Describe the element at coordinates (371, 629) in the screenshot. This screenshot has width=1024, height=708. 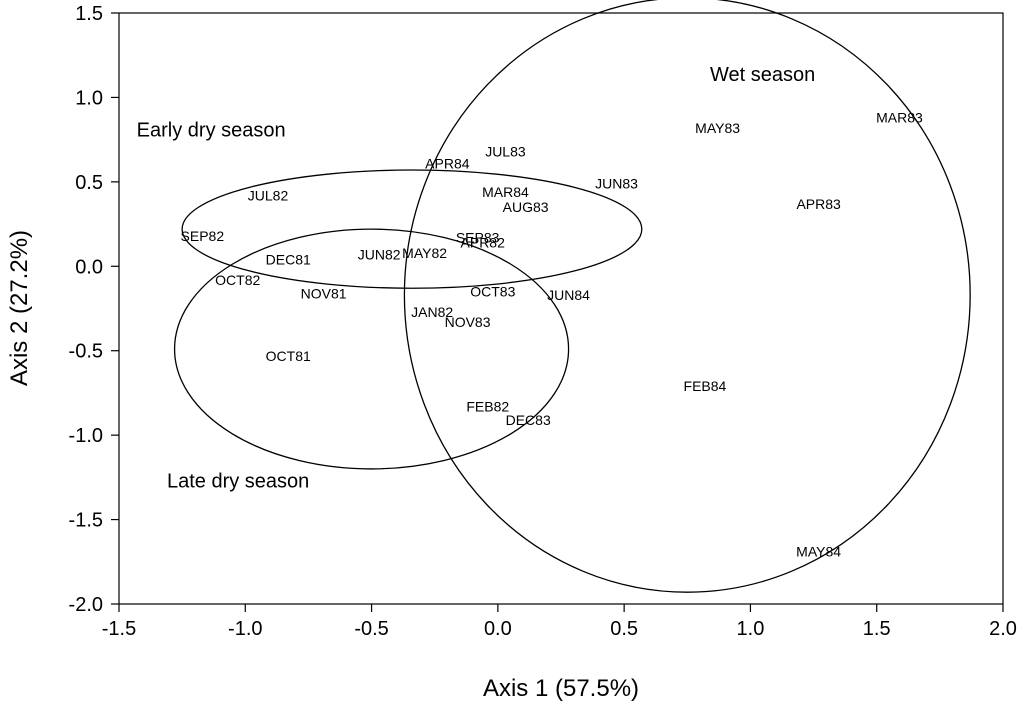
I see `x-tick-label: -0.5` at that location.